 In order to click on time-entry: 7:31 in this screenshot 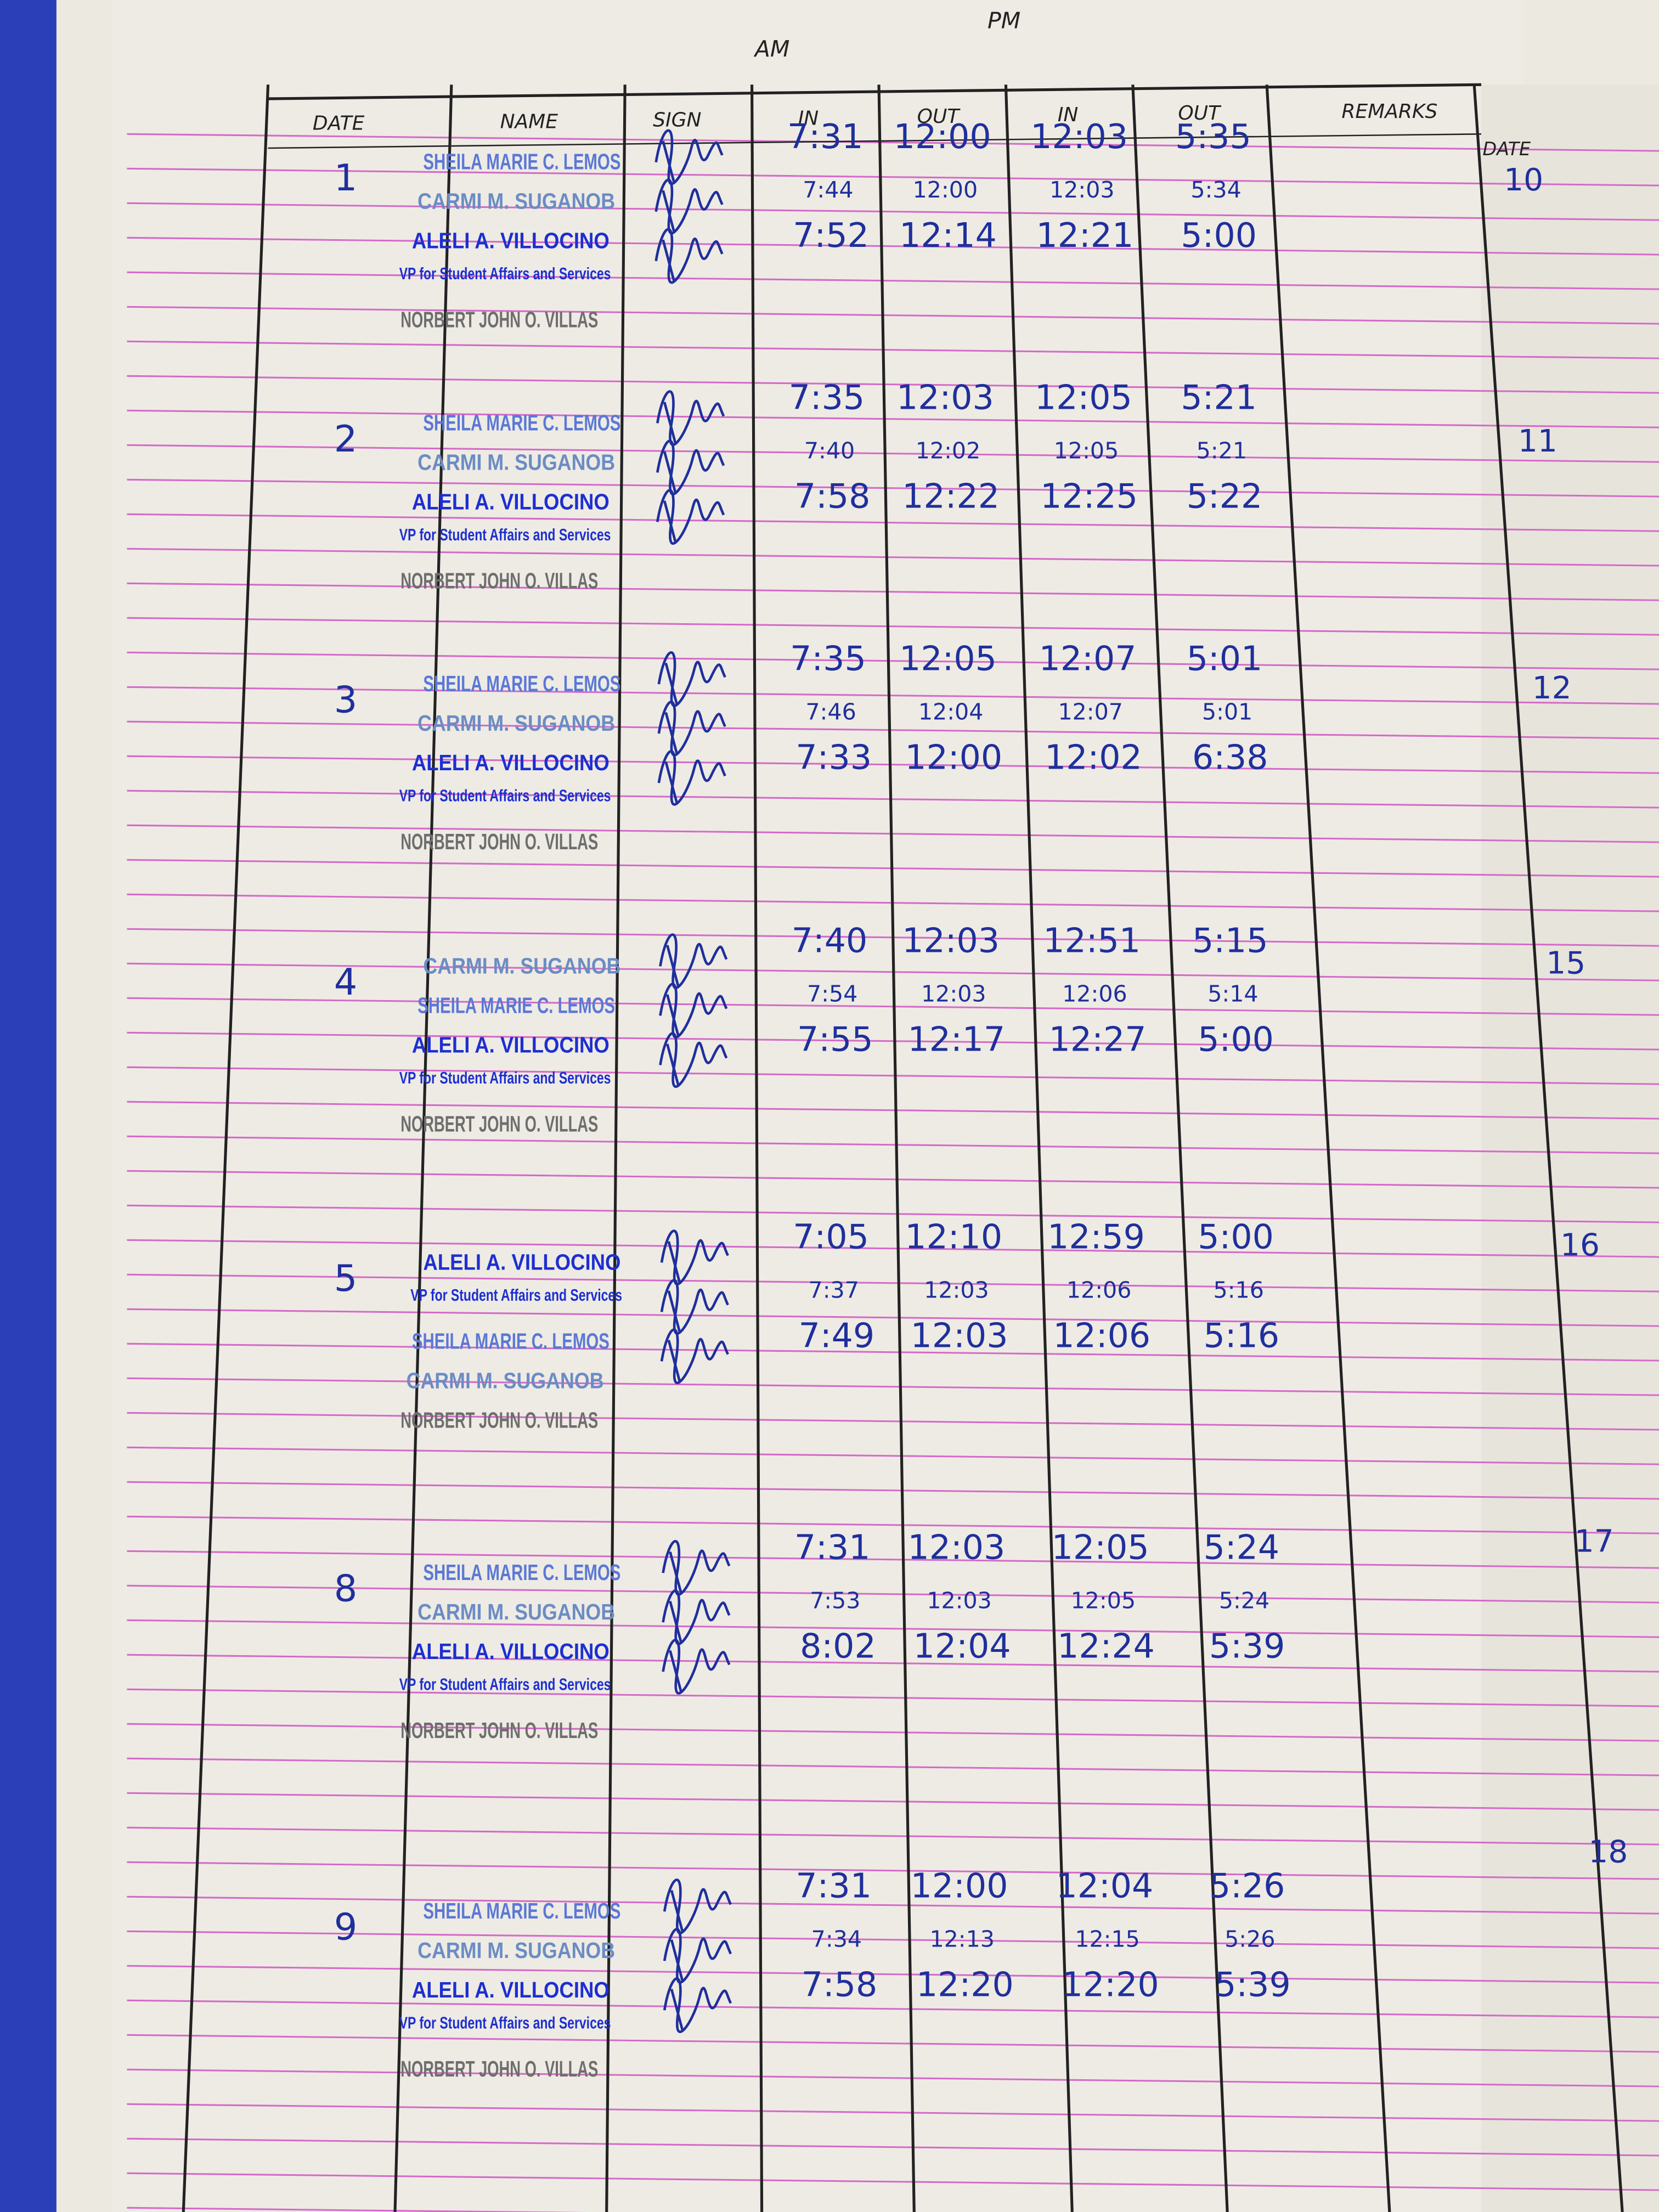, I will do `click(833, 1886)`.